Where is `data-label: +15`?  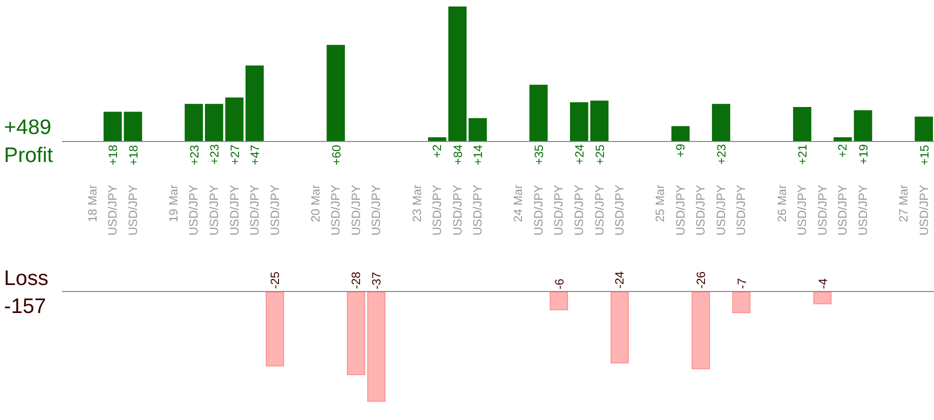
data-label: +15 is located at coordinates (924, 155).